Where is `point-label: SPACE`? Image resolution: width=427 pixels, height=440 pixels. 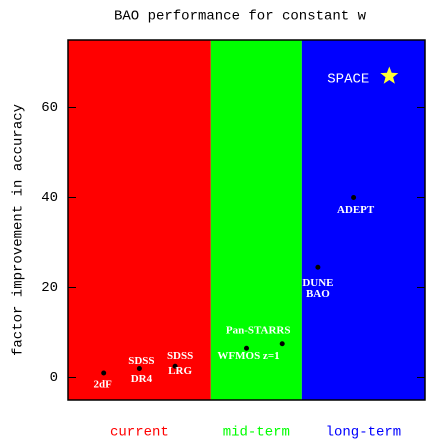 point-label: SPACE is located at coordinates (348, 80).